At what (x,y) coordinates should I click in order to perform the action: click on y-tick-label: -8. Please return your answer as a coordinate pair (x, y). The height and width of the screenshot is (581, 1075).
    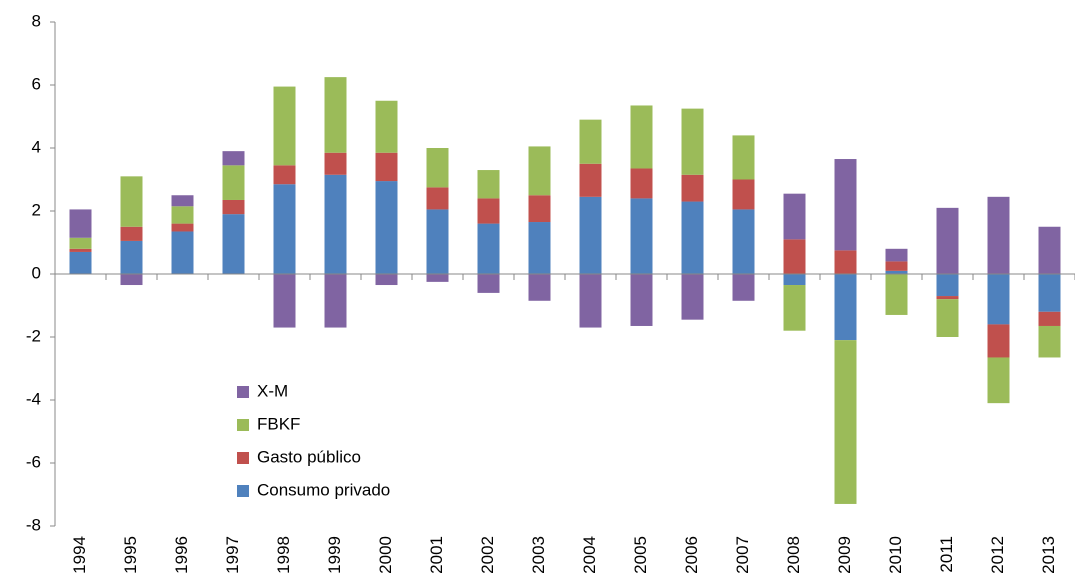
    Looking at the image, I should click on (33, 524).